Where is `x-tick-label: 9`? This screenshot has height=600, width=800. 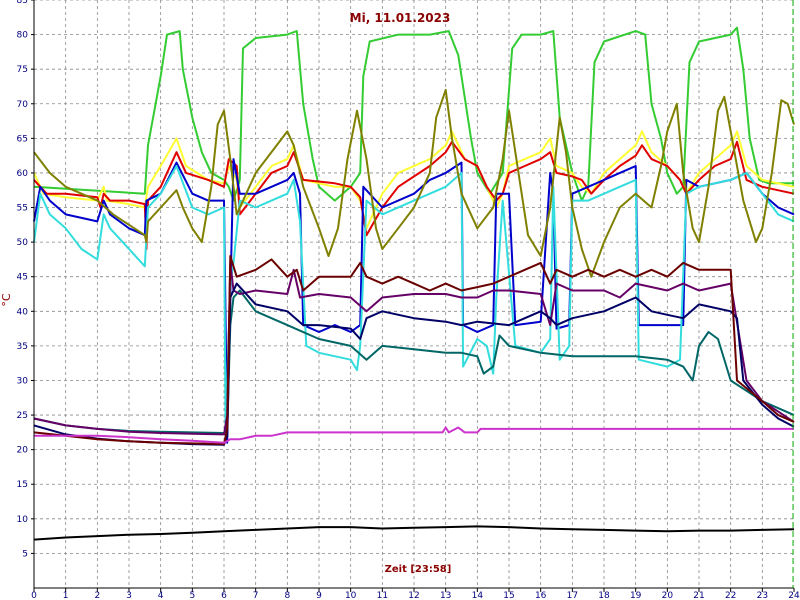
x-tick-label: 9 is located at coordinates (319, 595).